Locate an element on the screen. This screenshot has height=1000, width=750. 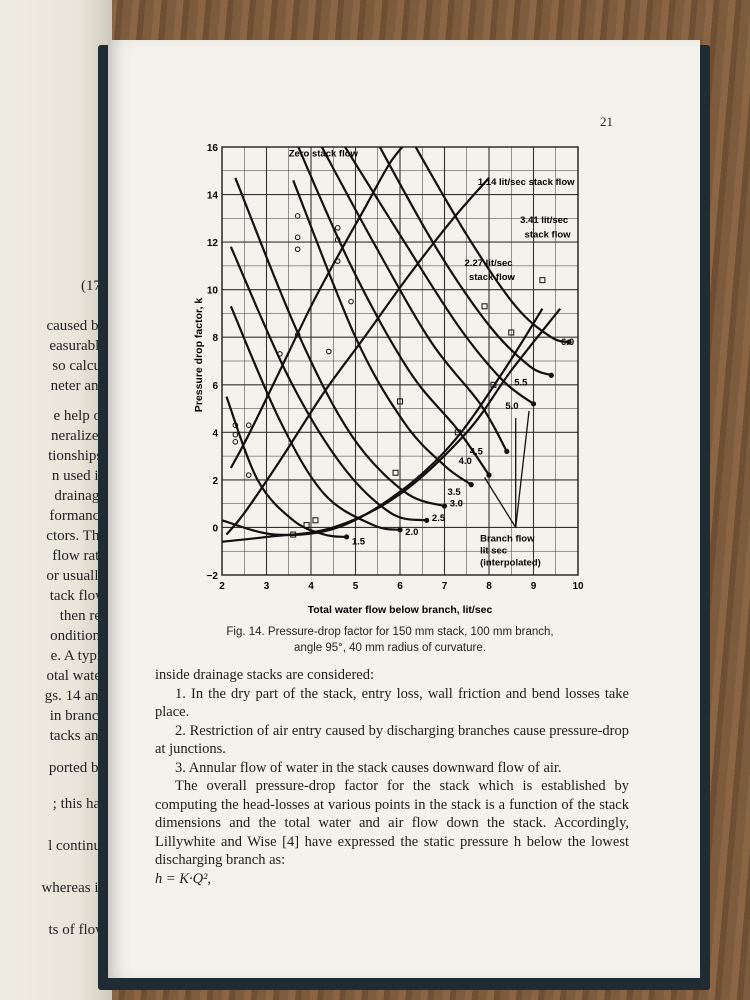
y-tick-label: 6 is located at coordinates (215, 386).